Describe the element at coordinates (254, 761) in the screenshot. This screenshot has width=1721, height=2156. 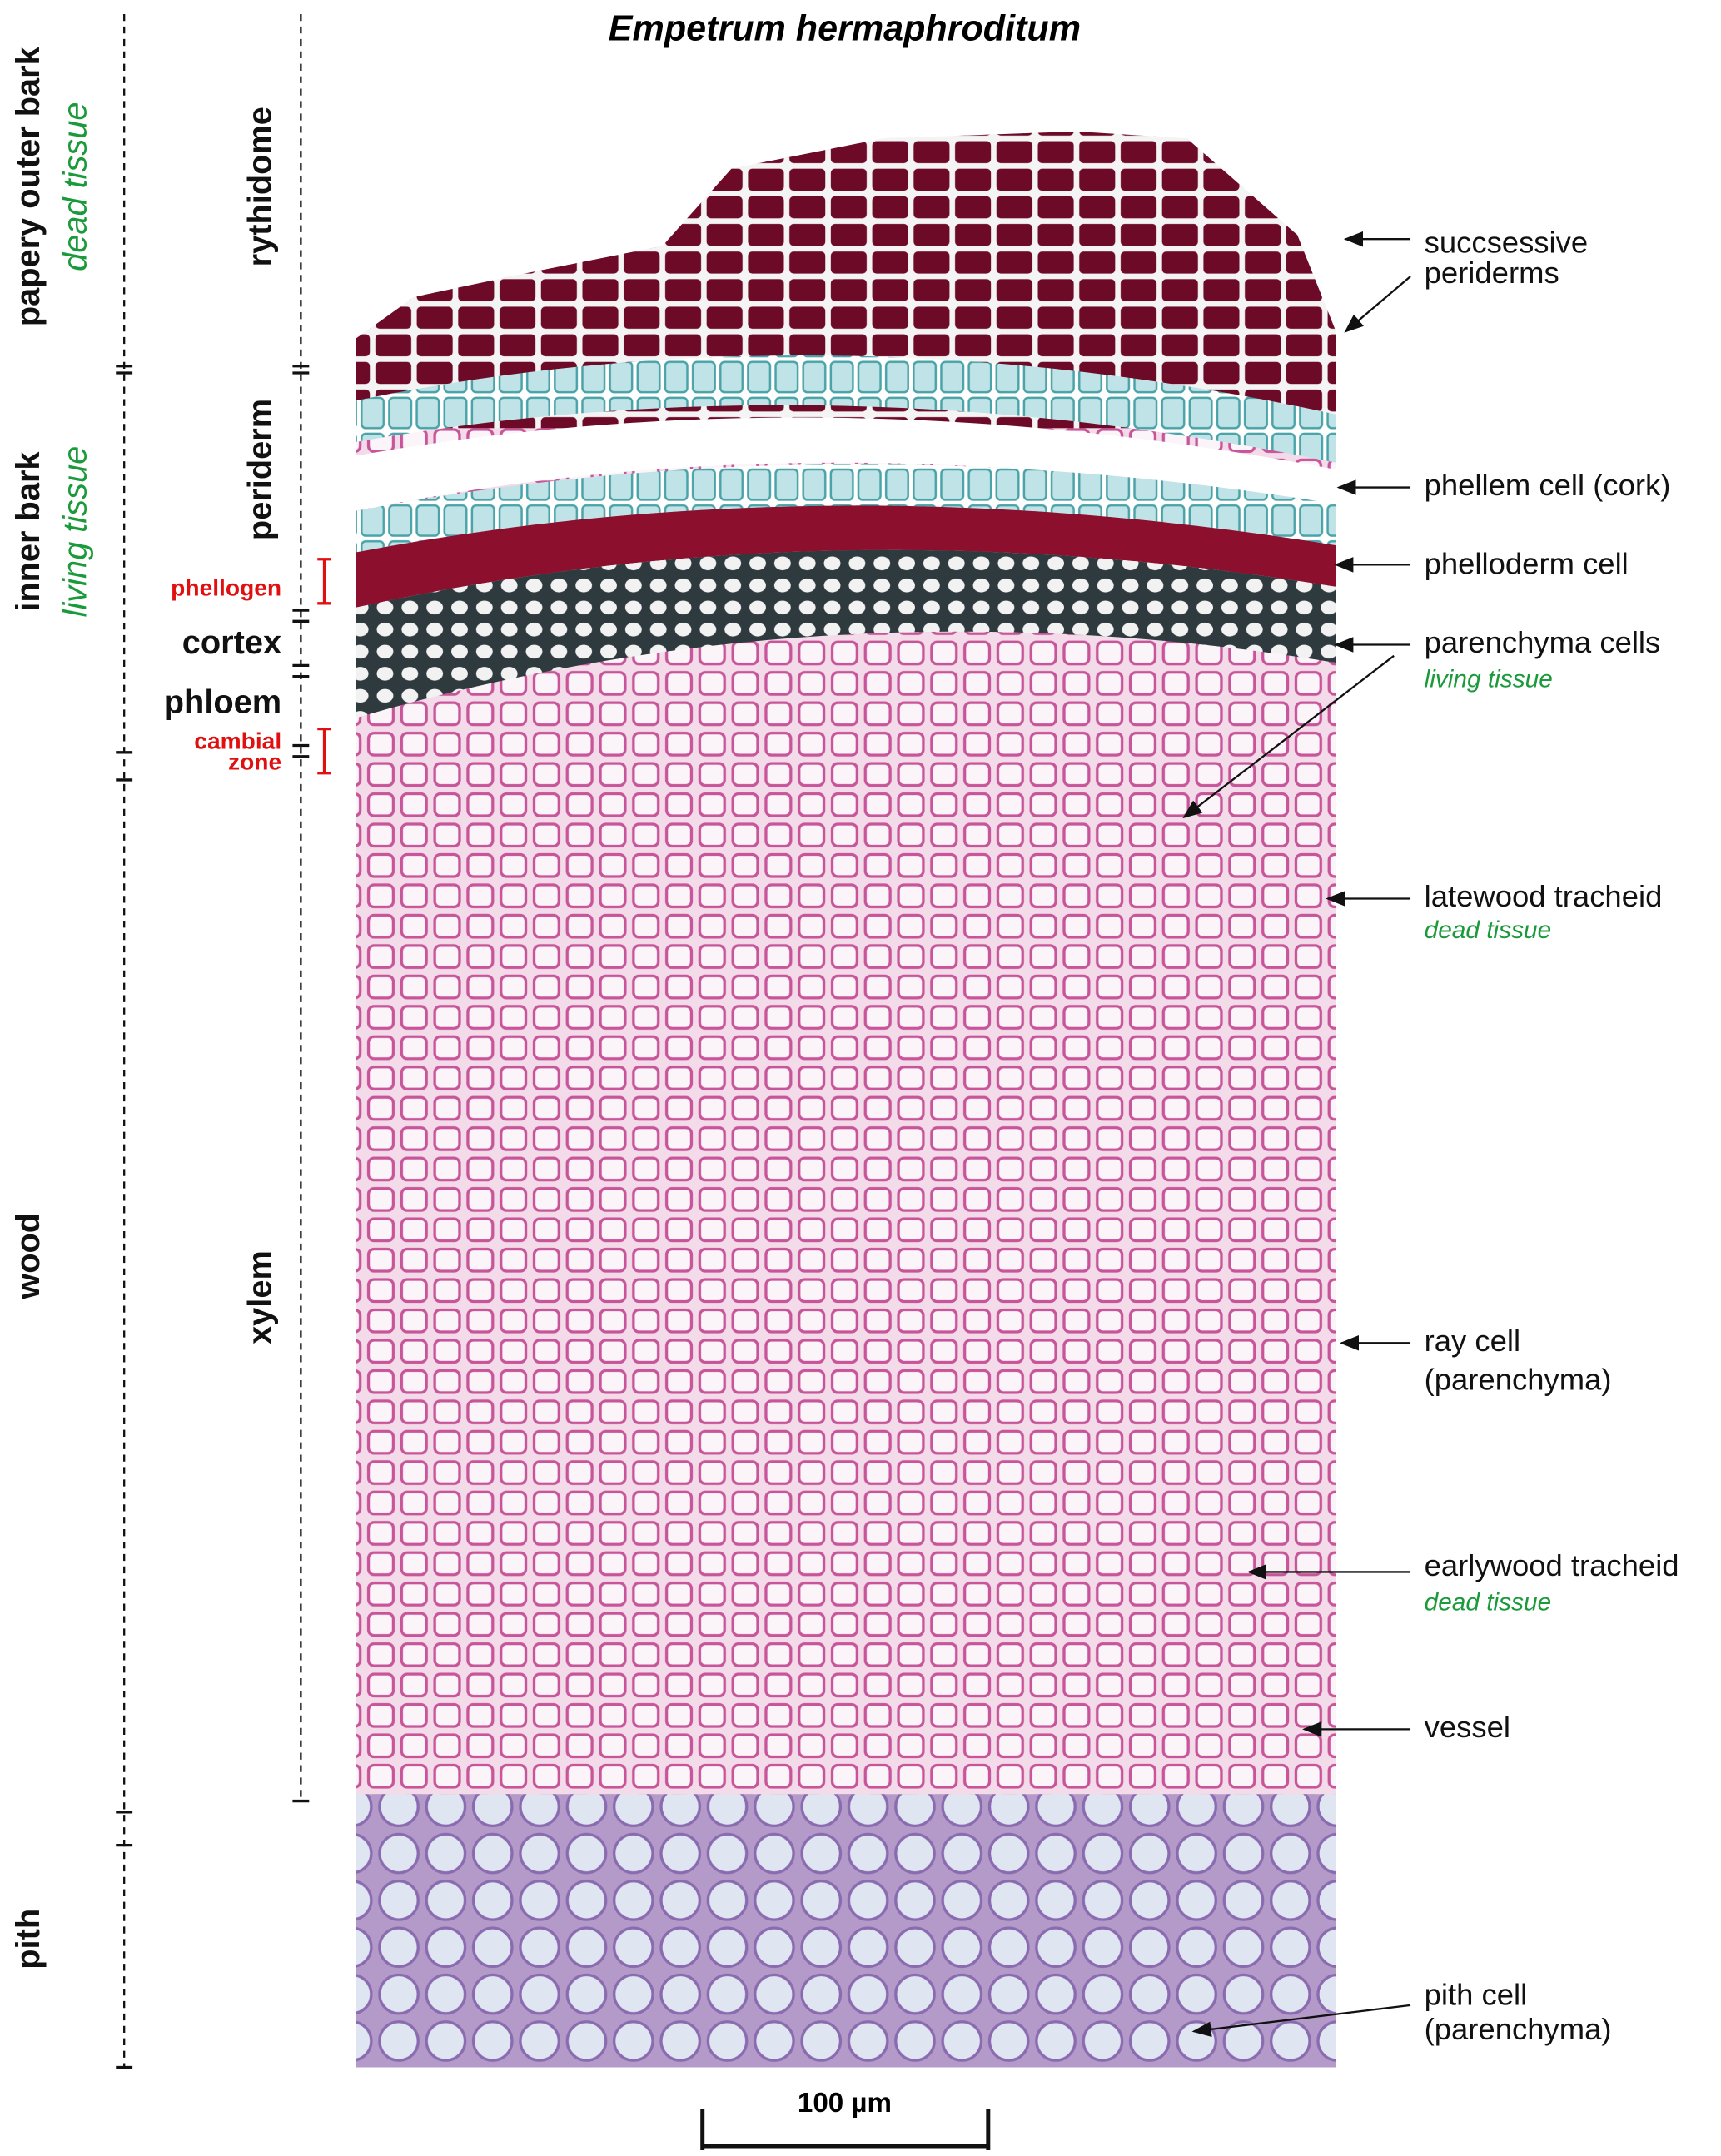
I see `layer-label: zone` at that location.